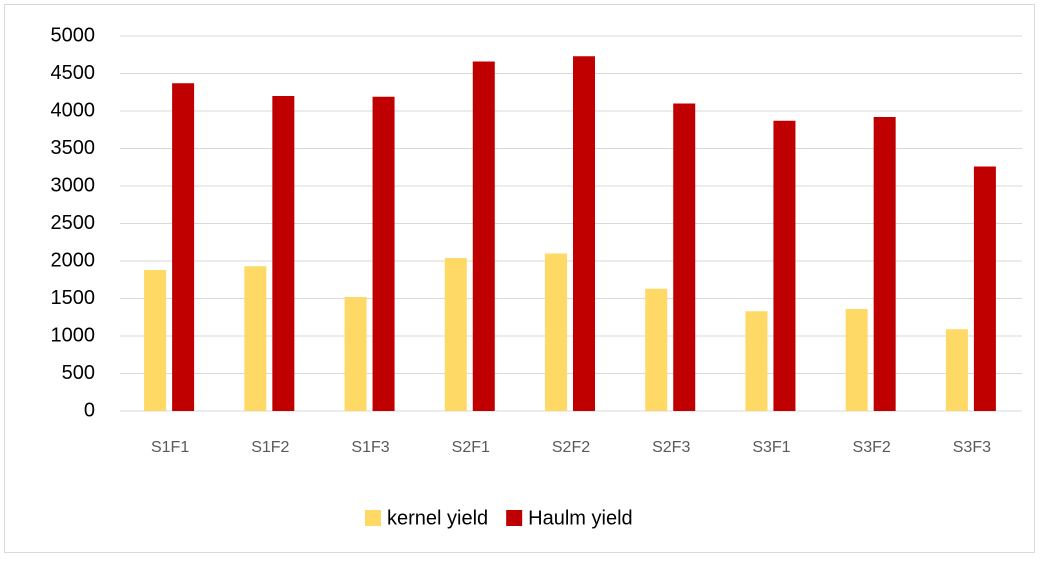 Image resolution: width=1040 pixels, height=563 pixels. I want to click on legend-label: Haulm yield, so click(580, 518).